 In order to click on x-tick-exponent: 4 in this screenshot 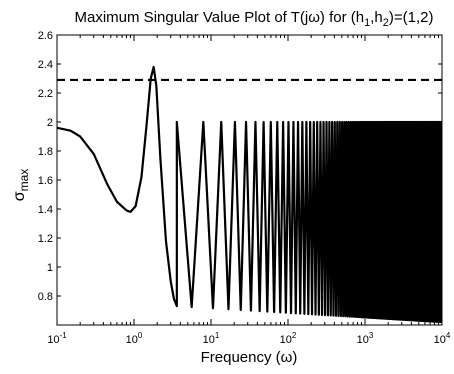, I will do `click(448, 335)`.